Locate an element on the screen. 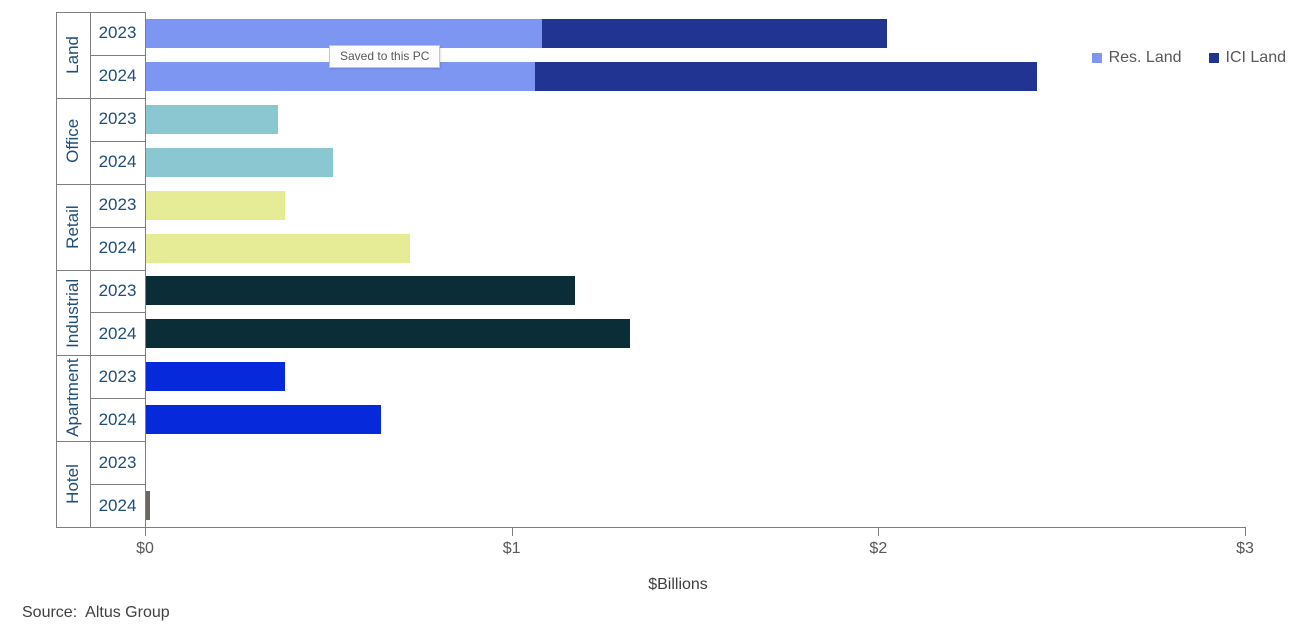 Image resolution: width=1316 pixels, height=640 pixels. legend-item-res-land: Res. Land is located at coordinates (1136, 58).